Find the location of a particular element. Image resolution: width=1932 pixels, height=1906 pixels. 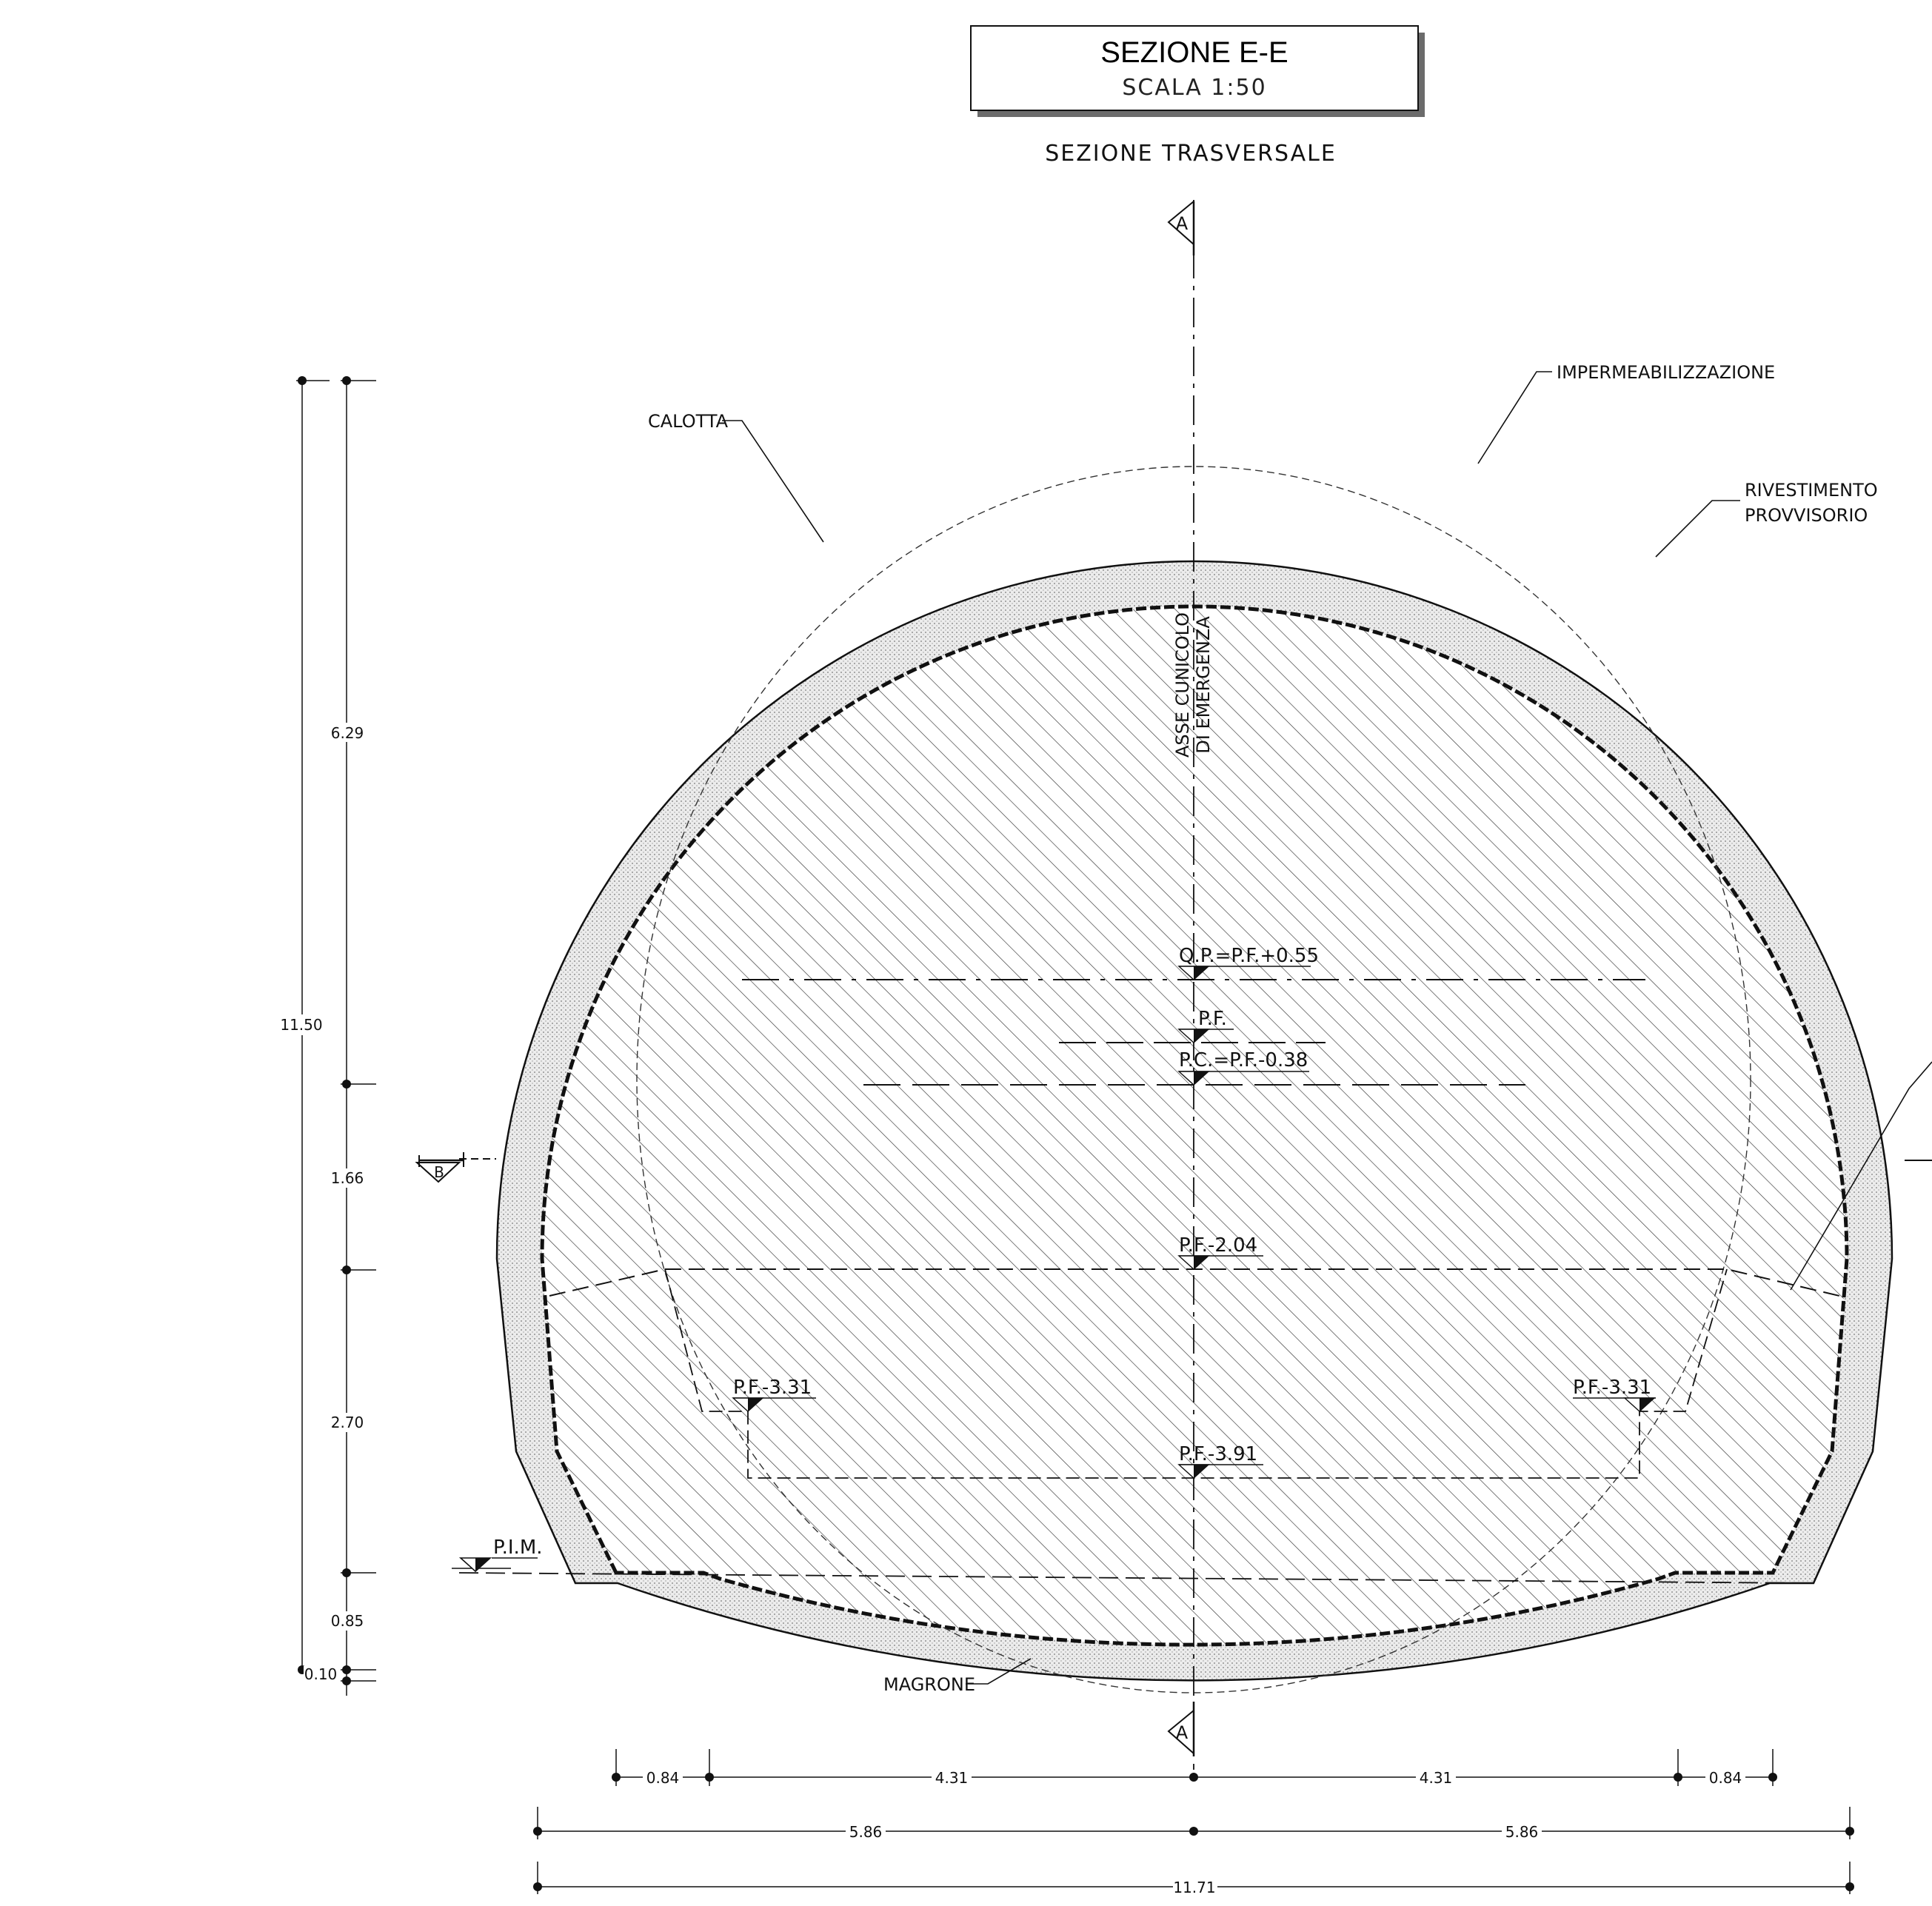

dim-1171: 11.71 is located at coordinates (1194, 1888).